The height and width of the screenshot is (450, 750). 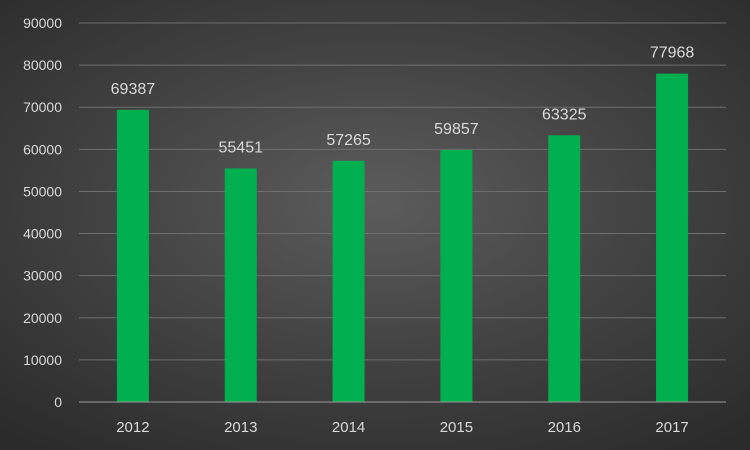 I want to click on x-axis-ticks: 2012 2013 2014 2015 2016 2017, so click(x=402, y=427).